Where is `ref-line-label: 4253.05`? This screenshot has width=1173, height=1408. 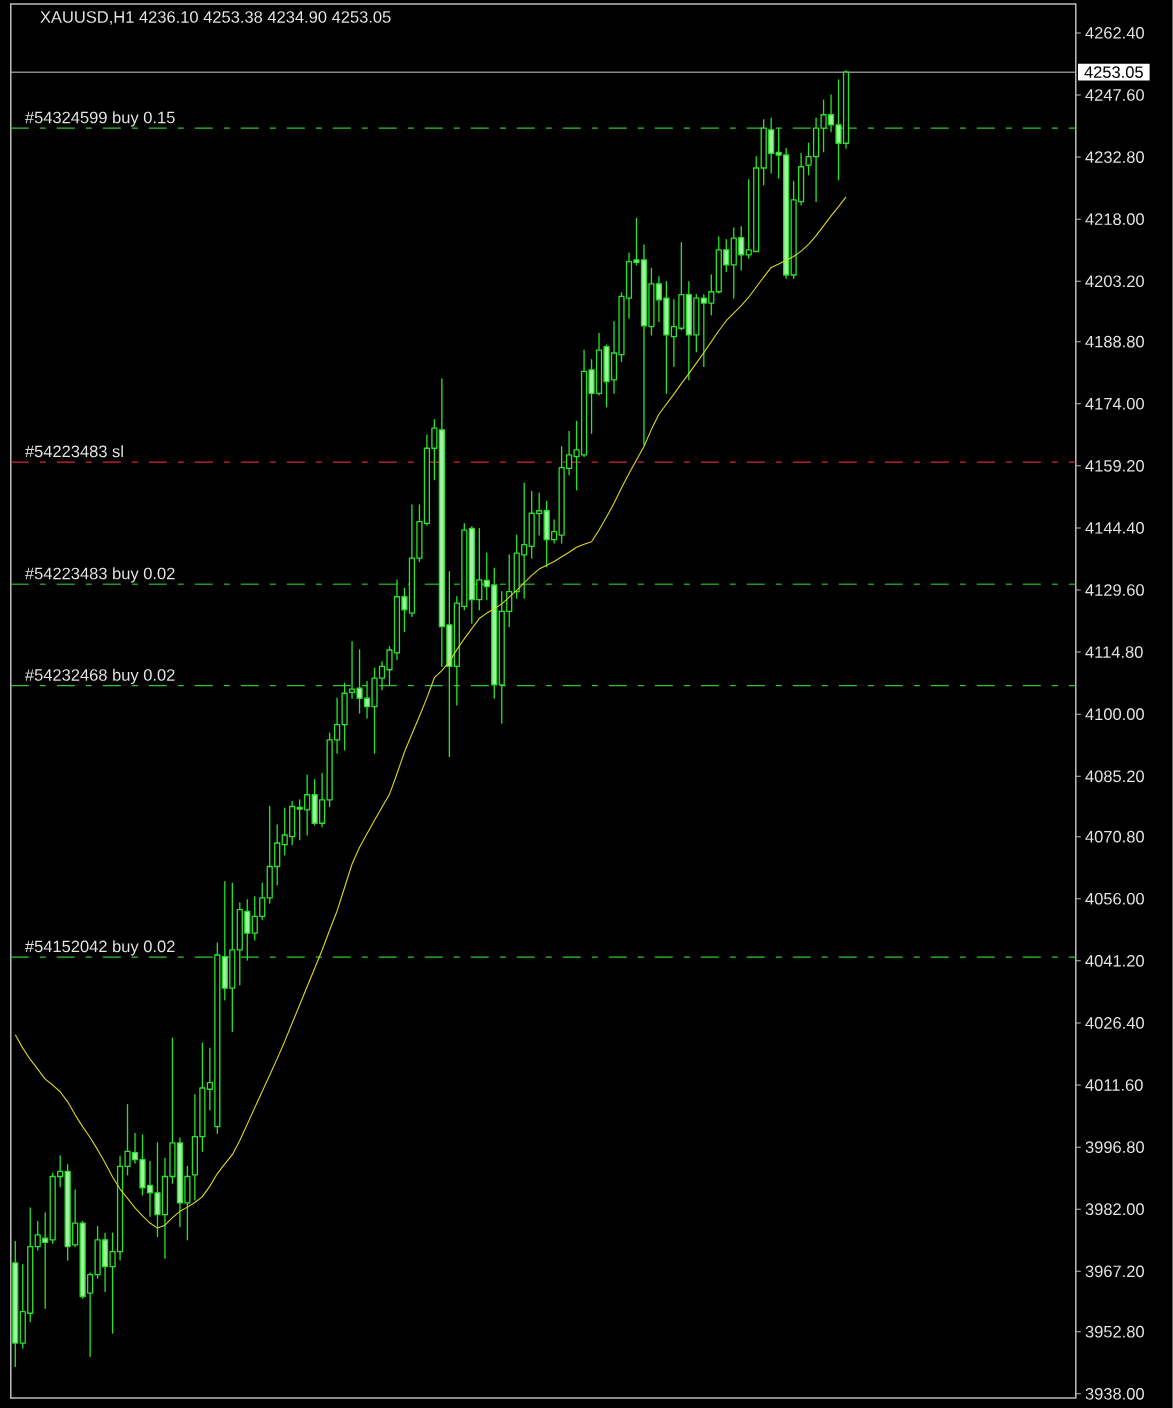
ref-line-label: 4253.05 is located at coordinates (1114, 72).